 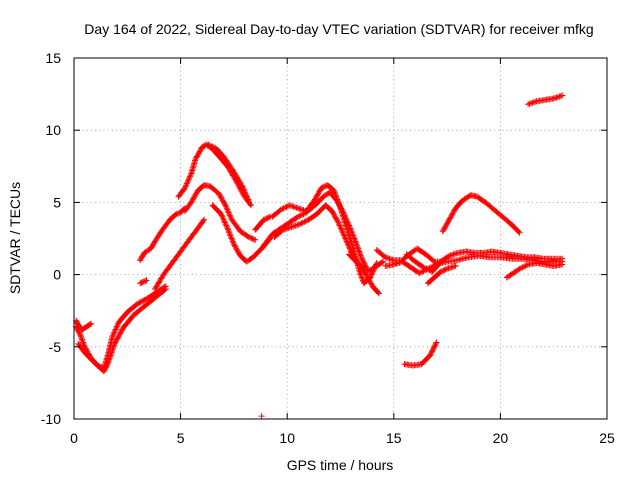 What do you see at coordinates (340, 465) in the screenshot?
I see `x-axis-label: GPS time / hours` at bounding box center [340, 465].